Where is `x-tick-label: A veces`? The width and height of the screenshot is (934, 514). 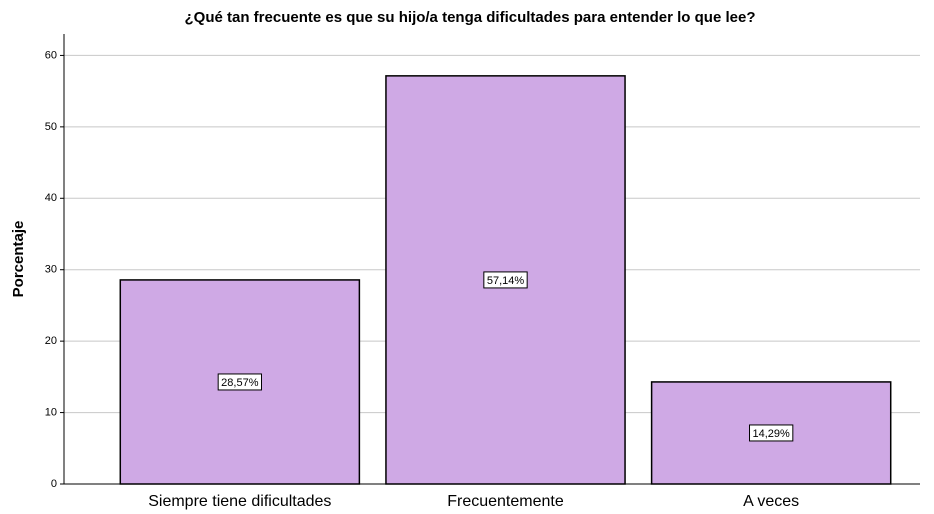 x-tick-label: A veces is located at coordinates (771, 501).